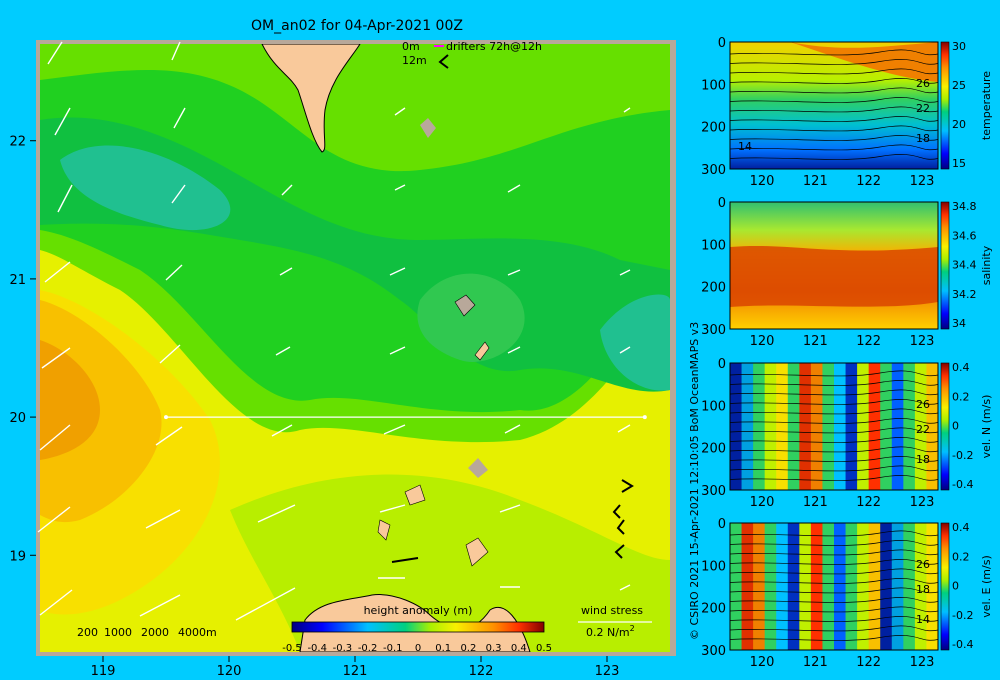  What do you see at coordinates (355, 671) in the screenshot?
I see `map-xtick-label-2: 121` at bounding box center [355, 671].